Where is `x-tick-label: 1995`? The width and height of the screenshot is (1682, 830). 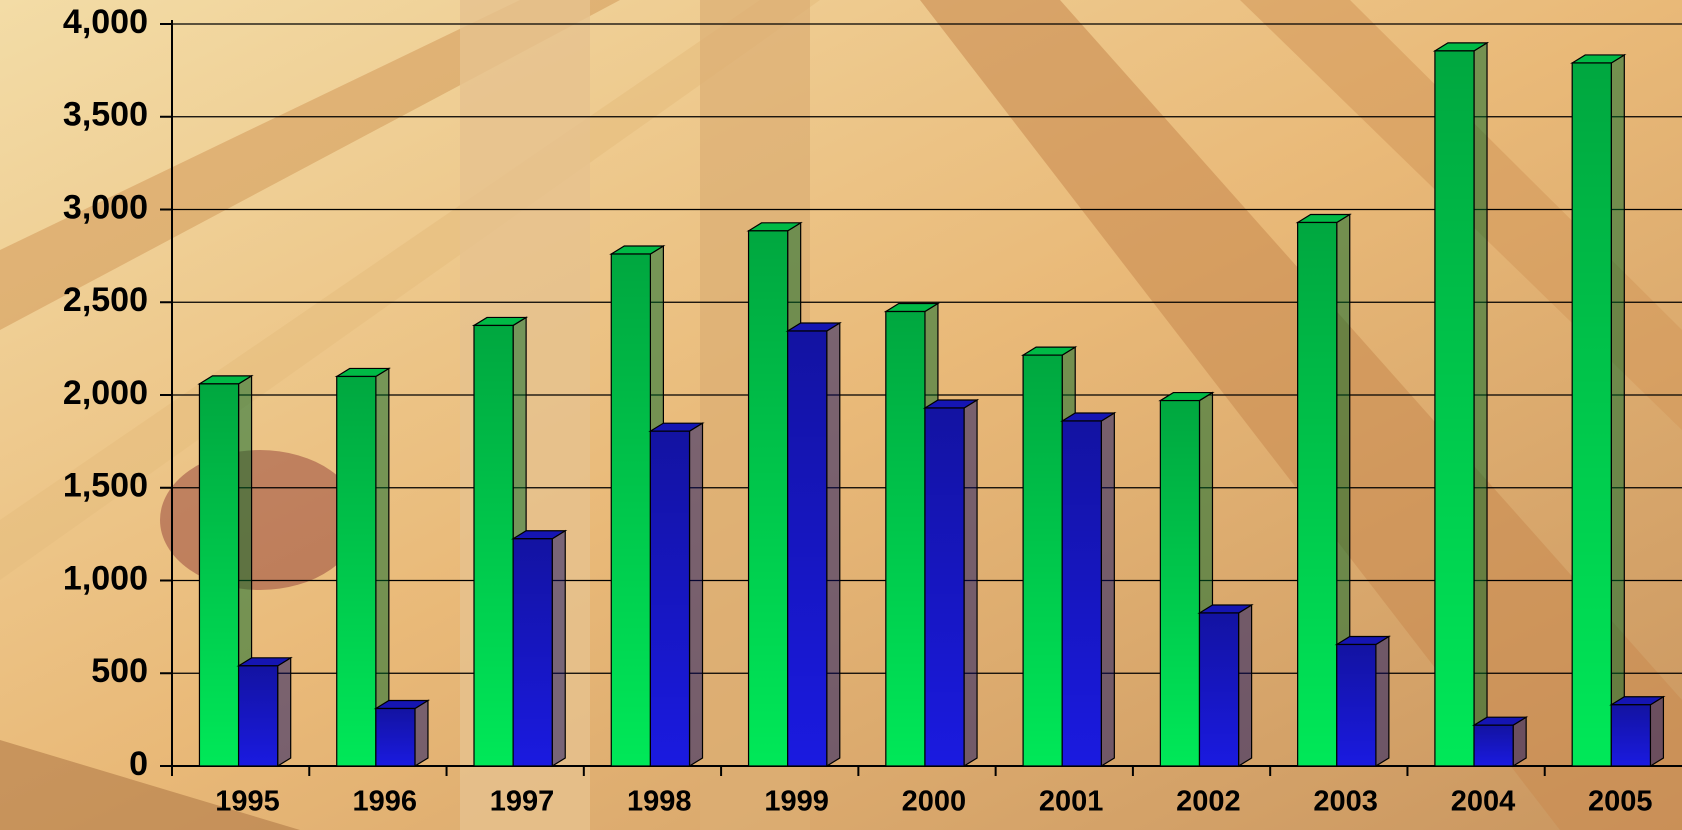
x-tick-label: 1995 is located at coordinates (247, 802).